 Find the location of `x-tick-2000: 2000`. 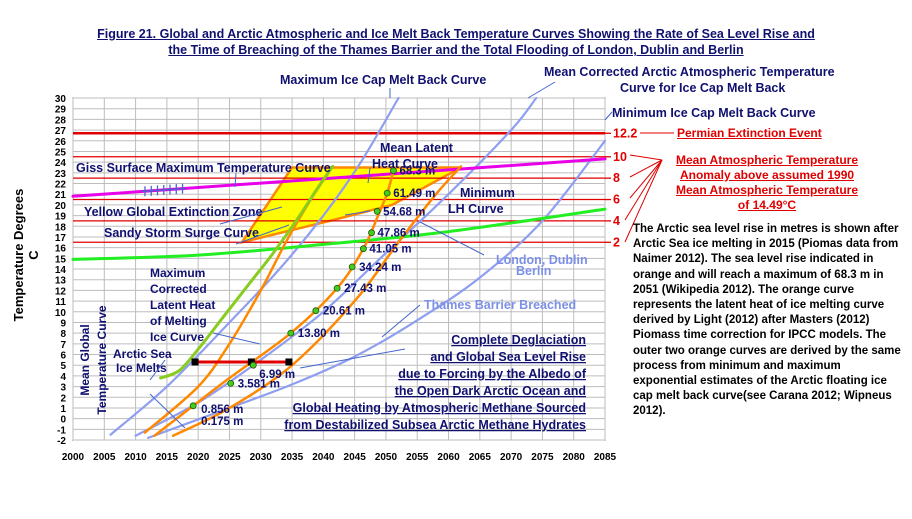

x-tick-2000: 2000 is located at coordinates (73, 457).